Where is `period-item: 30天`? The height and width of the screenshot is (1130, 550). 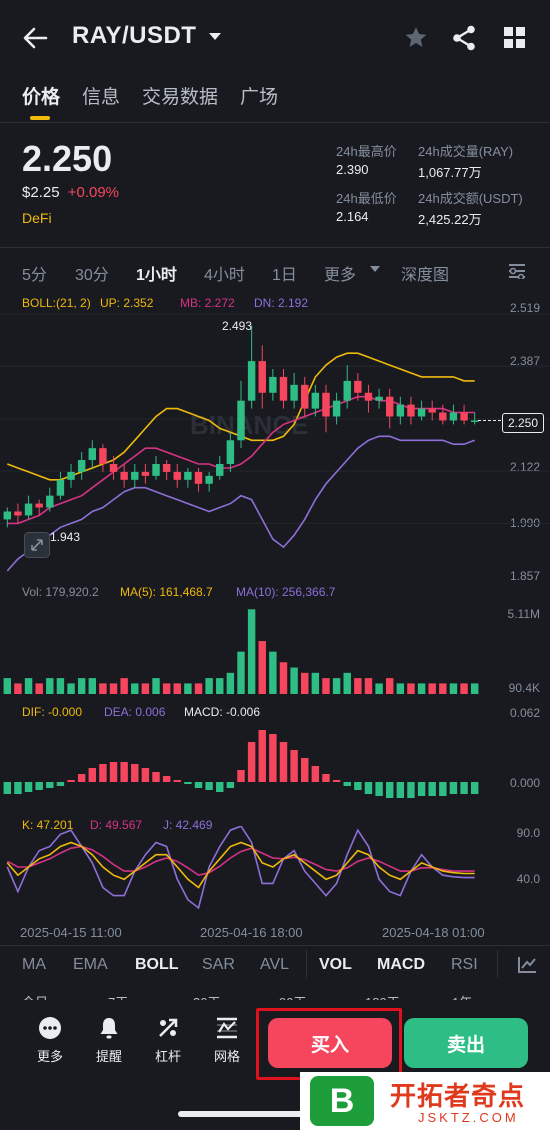
period-item: 30天 is located at coordinates (206, 998).